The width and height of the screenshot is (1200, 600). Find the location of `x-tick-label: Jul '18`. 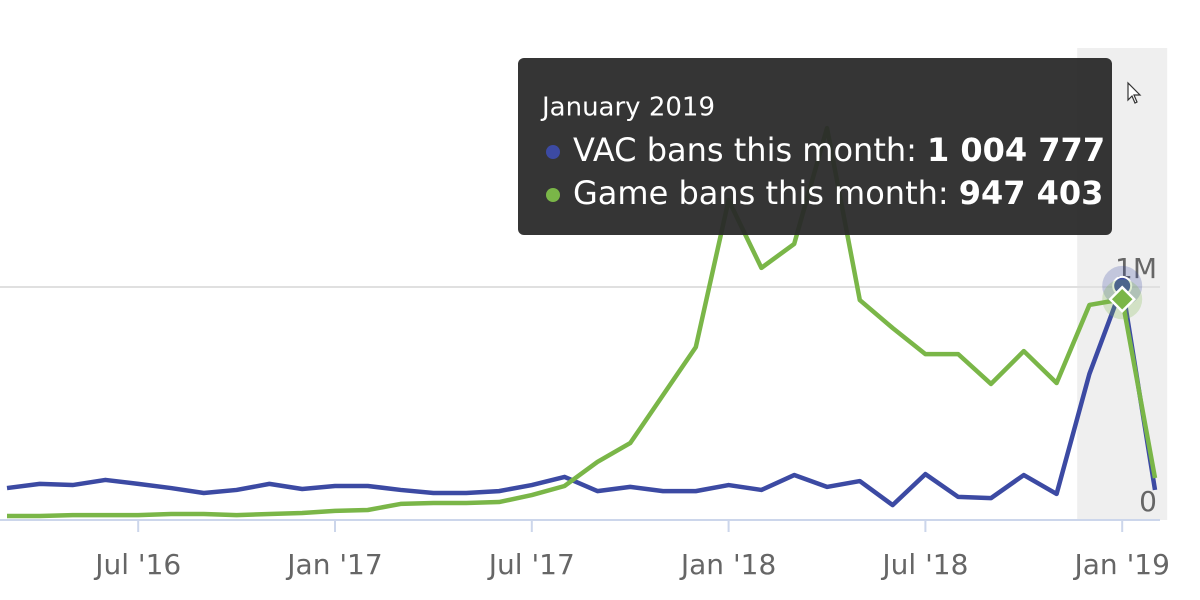

x-tick-label: Jul '18 is located at coordinates (924, 564).